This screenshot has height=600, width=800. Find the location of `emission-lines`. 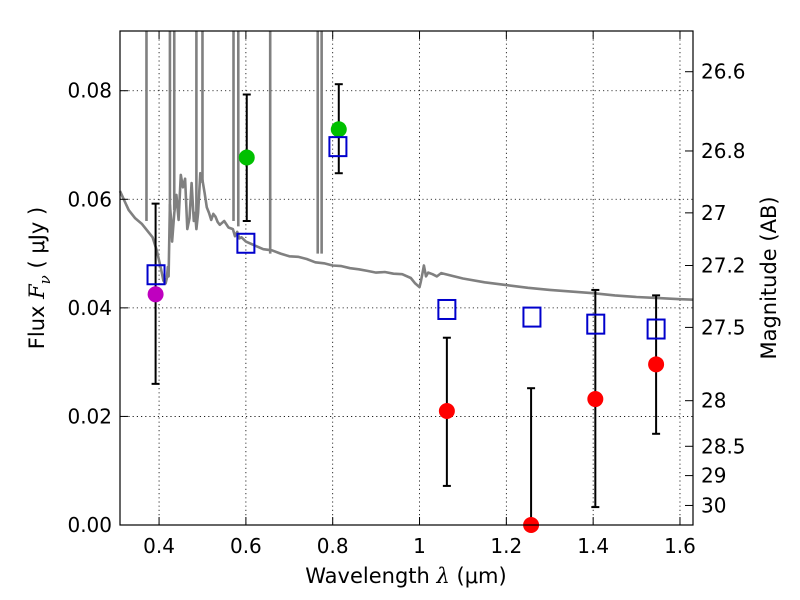

emission-lines is located at coordinates (234, 142).